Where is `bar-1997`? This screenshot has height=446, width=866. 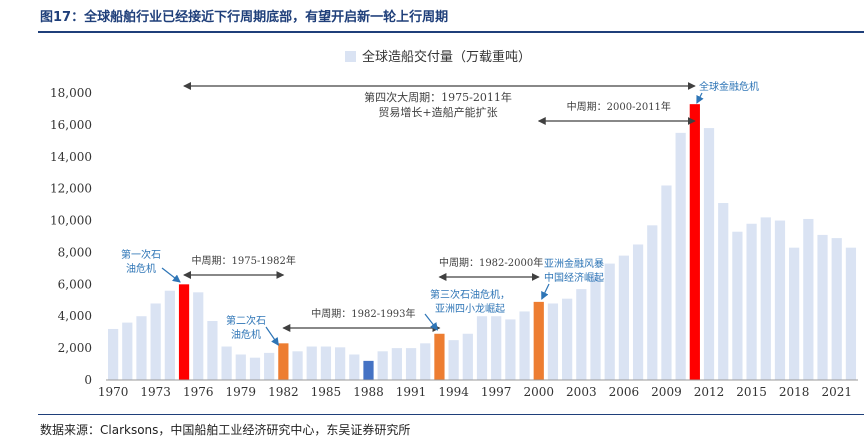
bar-1997 is located at coordinates (496, 348).